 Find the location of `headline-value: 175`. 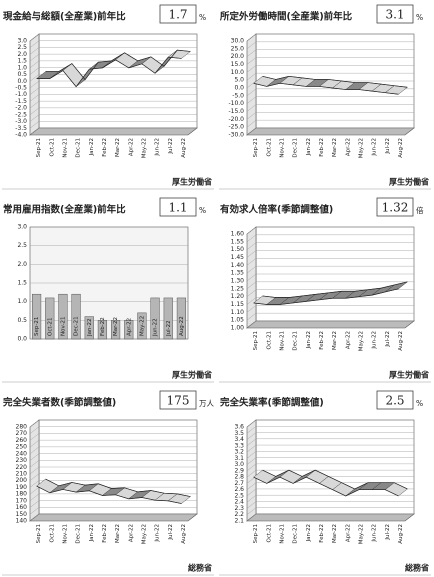

headline-value: 175 is located at coordinates (178, 401).